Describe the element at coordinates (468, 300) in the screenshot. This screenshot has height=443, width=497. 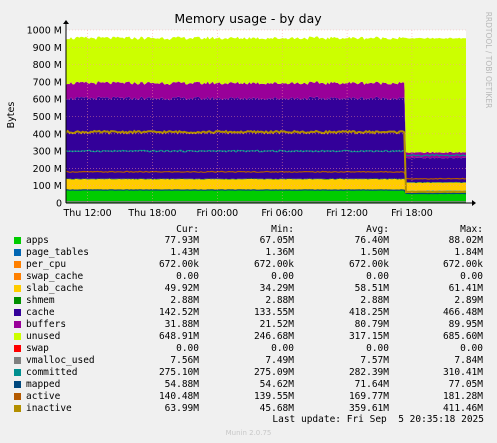
I see `legend-value-max: 2.89M` at that location.